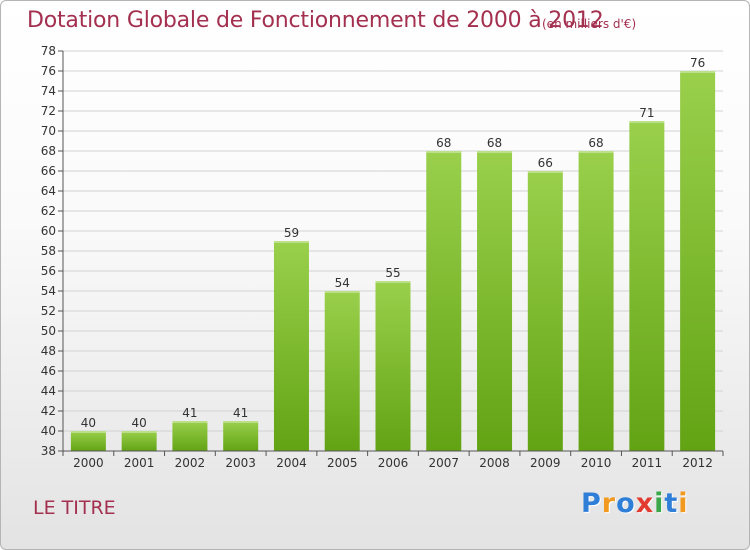 Image resolution: width=750 pixels, height=550 pixels. What do you see at coordinates (342, 283) in the screenshot?
I see `data-label: 54` at bounding box center [342, 283].